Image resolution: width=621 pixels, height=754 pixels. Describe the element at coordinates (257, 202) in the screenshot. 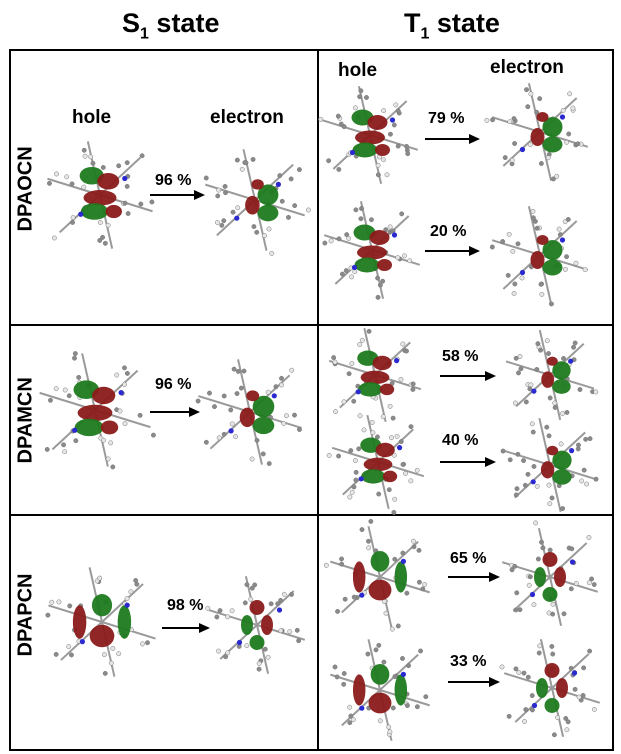

I see `molecule-dpaocn-s1-electron` at that location.